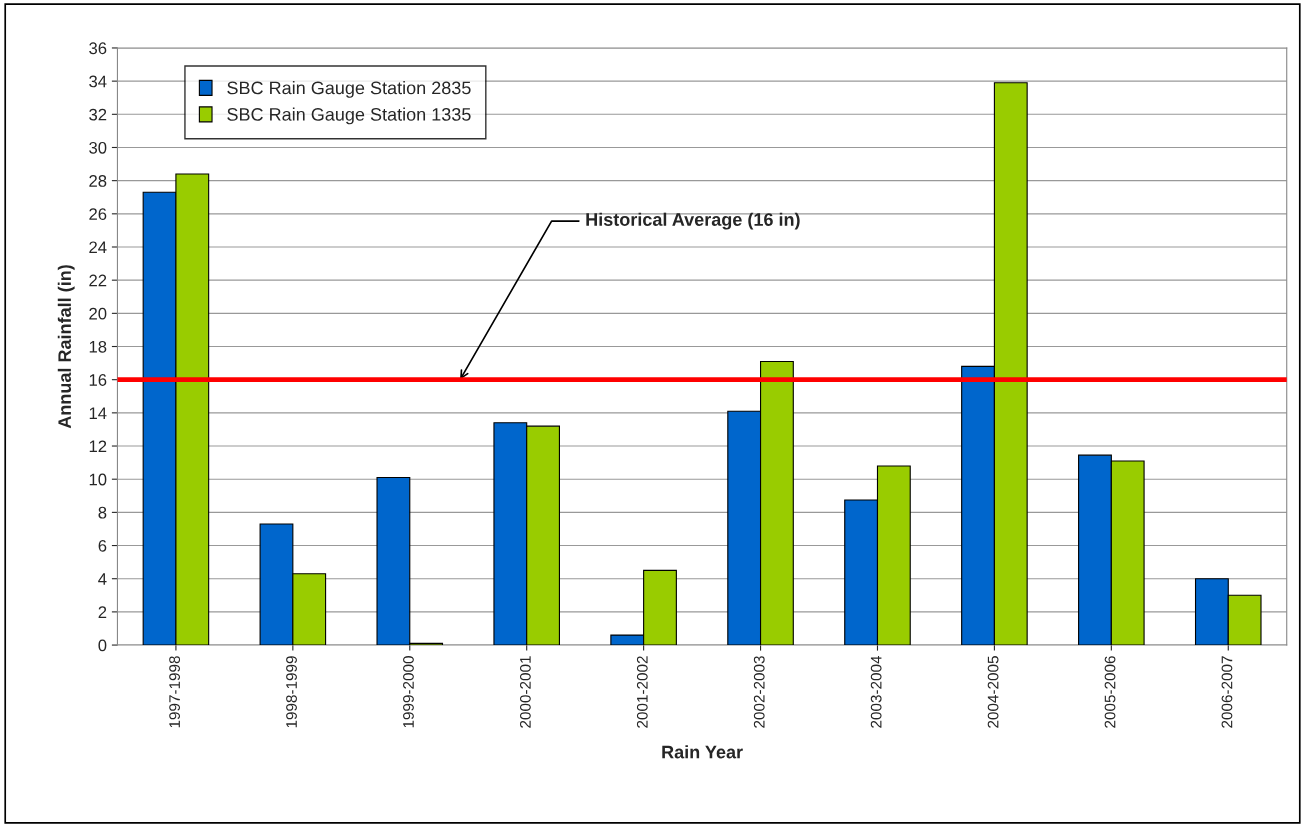 This screenshot has width=1305, height=827. Describe the element at coordinates (98, 214) in the screenshot. I see `y-tick-label: 26` at that location.